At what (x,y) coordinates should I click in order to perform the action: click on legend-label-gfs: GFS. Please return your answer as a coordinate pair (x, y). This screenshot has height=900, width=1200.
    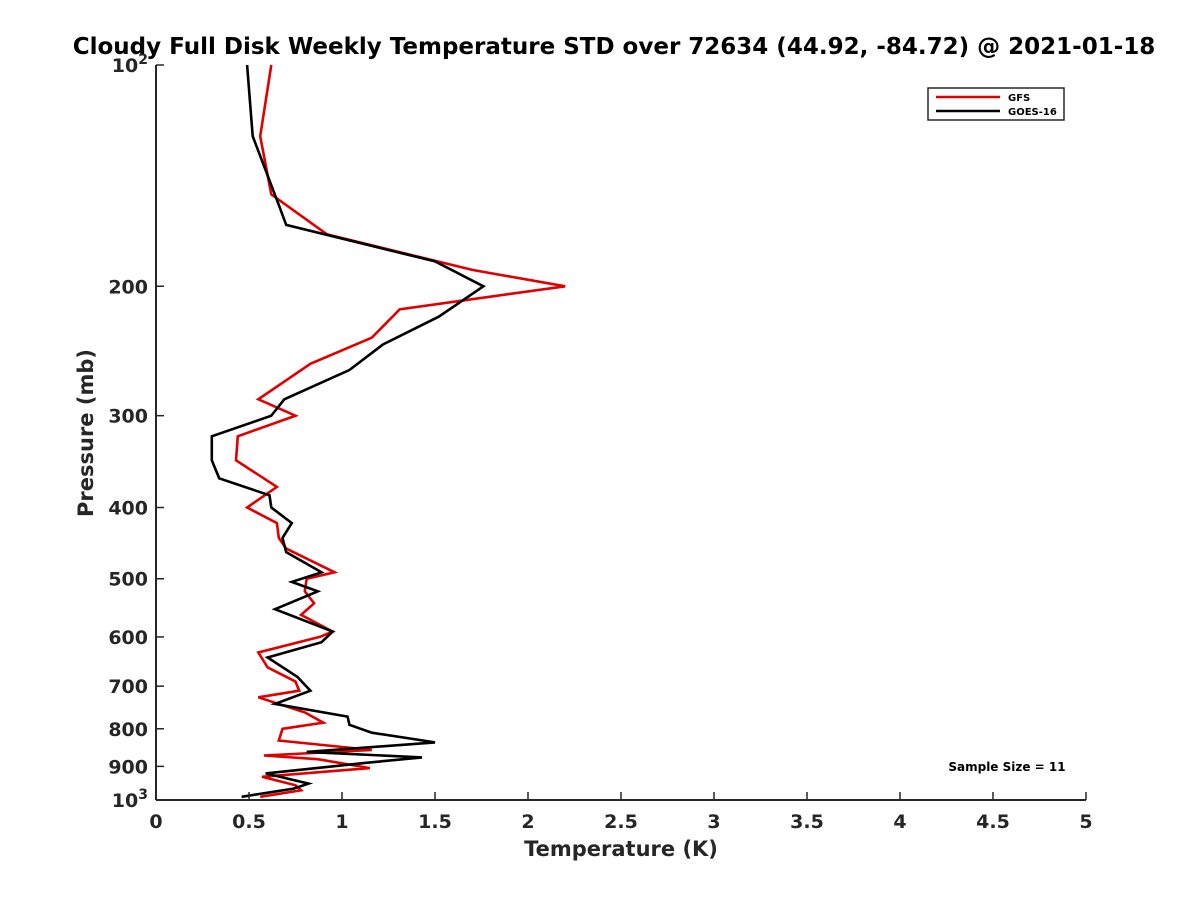
    Looking at the image, I should click on (1019, 98).